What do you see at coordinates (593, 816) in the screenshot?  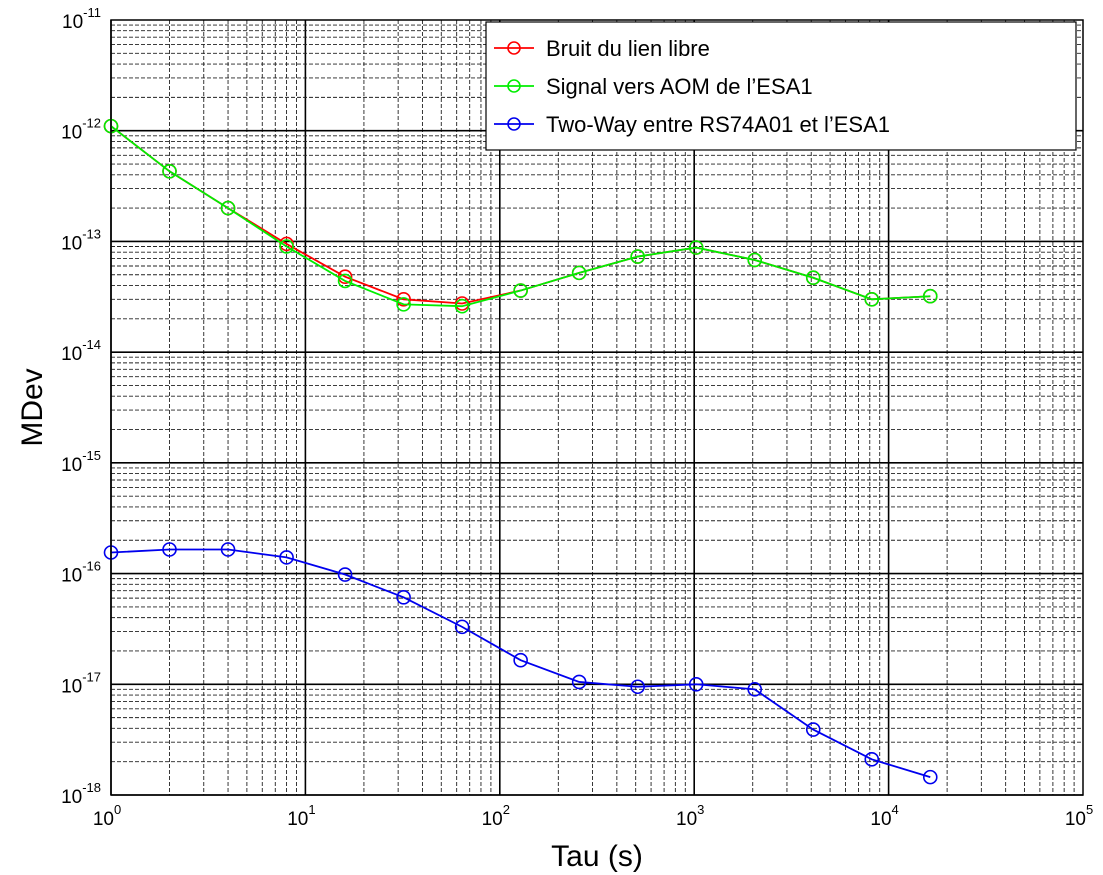 I see `x-tick-labels: 10⁰ 10¹ 10² 10³ 10⁴ 10⁵` at bounding box center [593, 816].